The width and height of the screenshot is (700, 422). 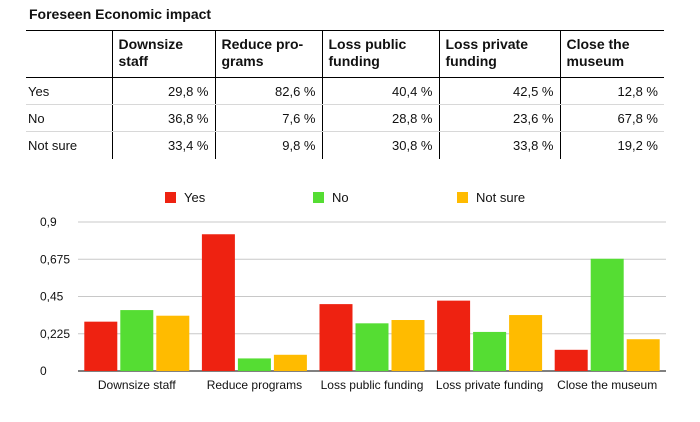 I want to click on row-label: No, so click(x=69, y=118).